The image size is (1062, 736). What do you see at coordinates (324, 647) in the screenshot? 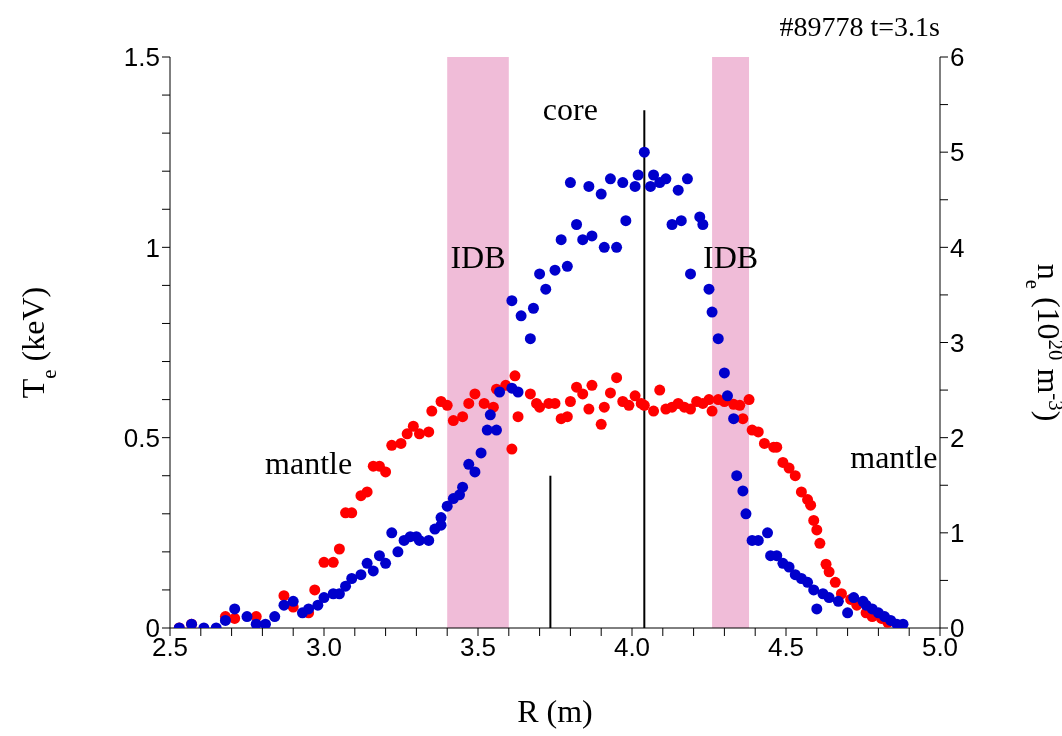
I see `x-tick-label: 3.0` at bounding box center [324, 647].